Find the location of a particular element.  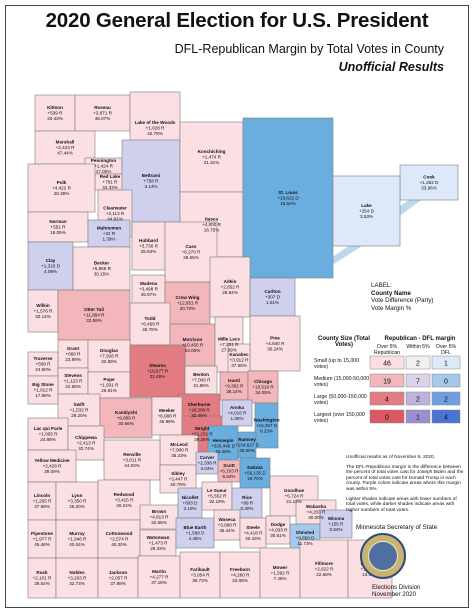

county-lac-qui-parle-name: Lac qui Parle is located at coordinates (48, 428).